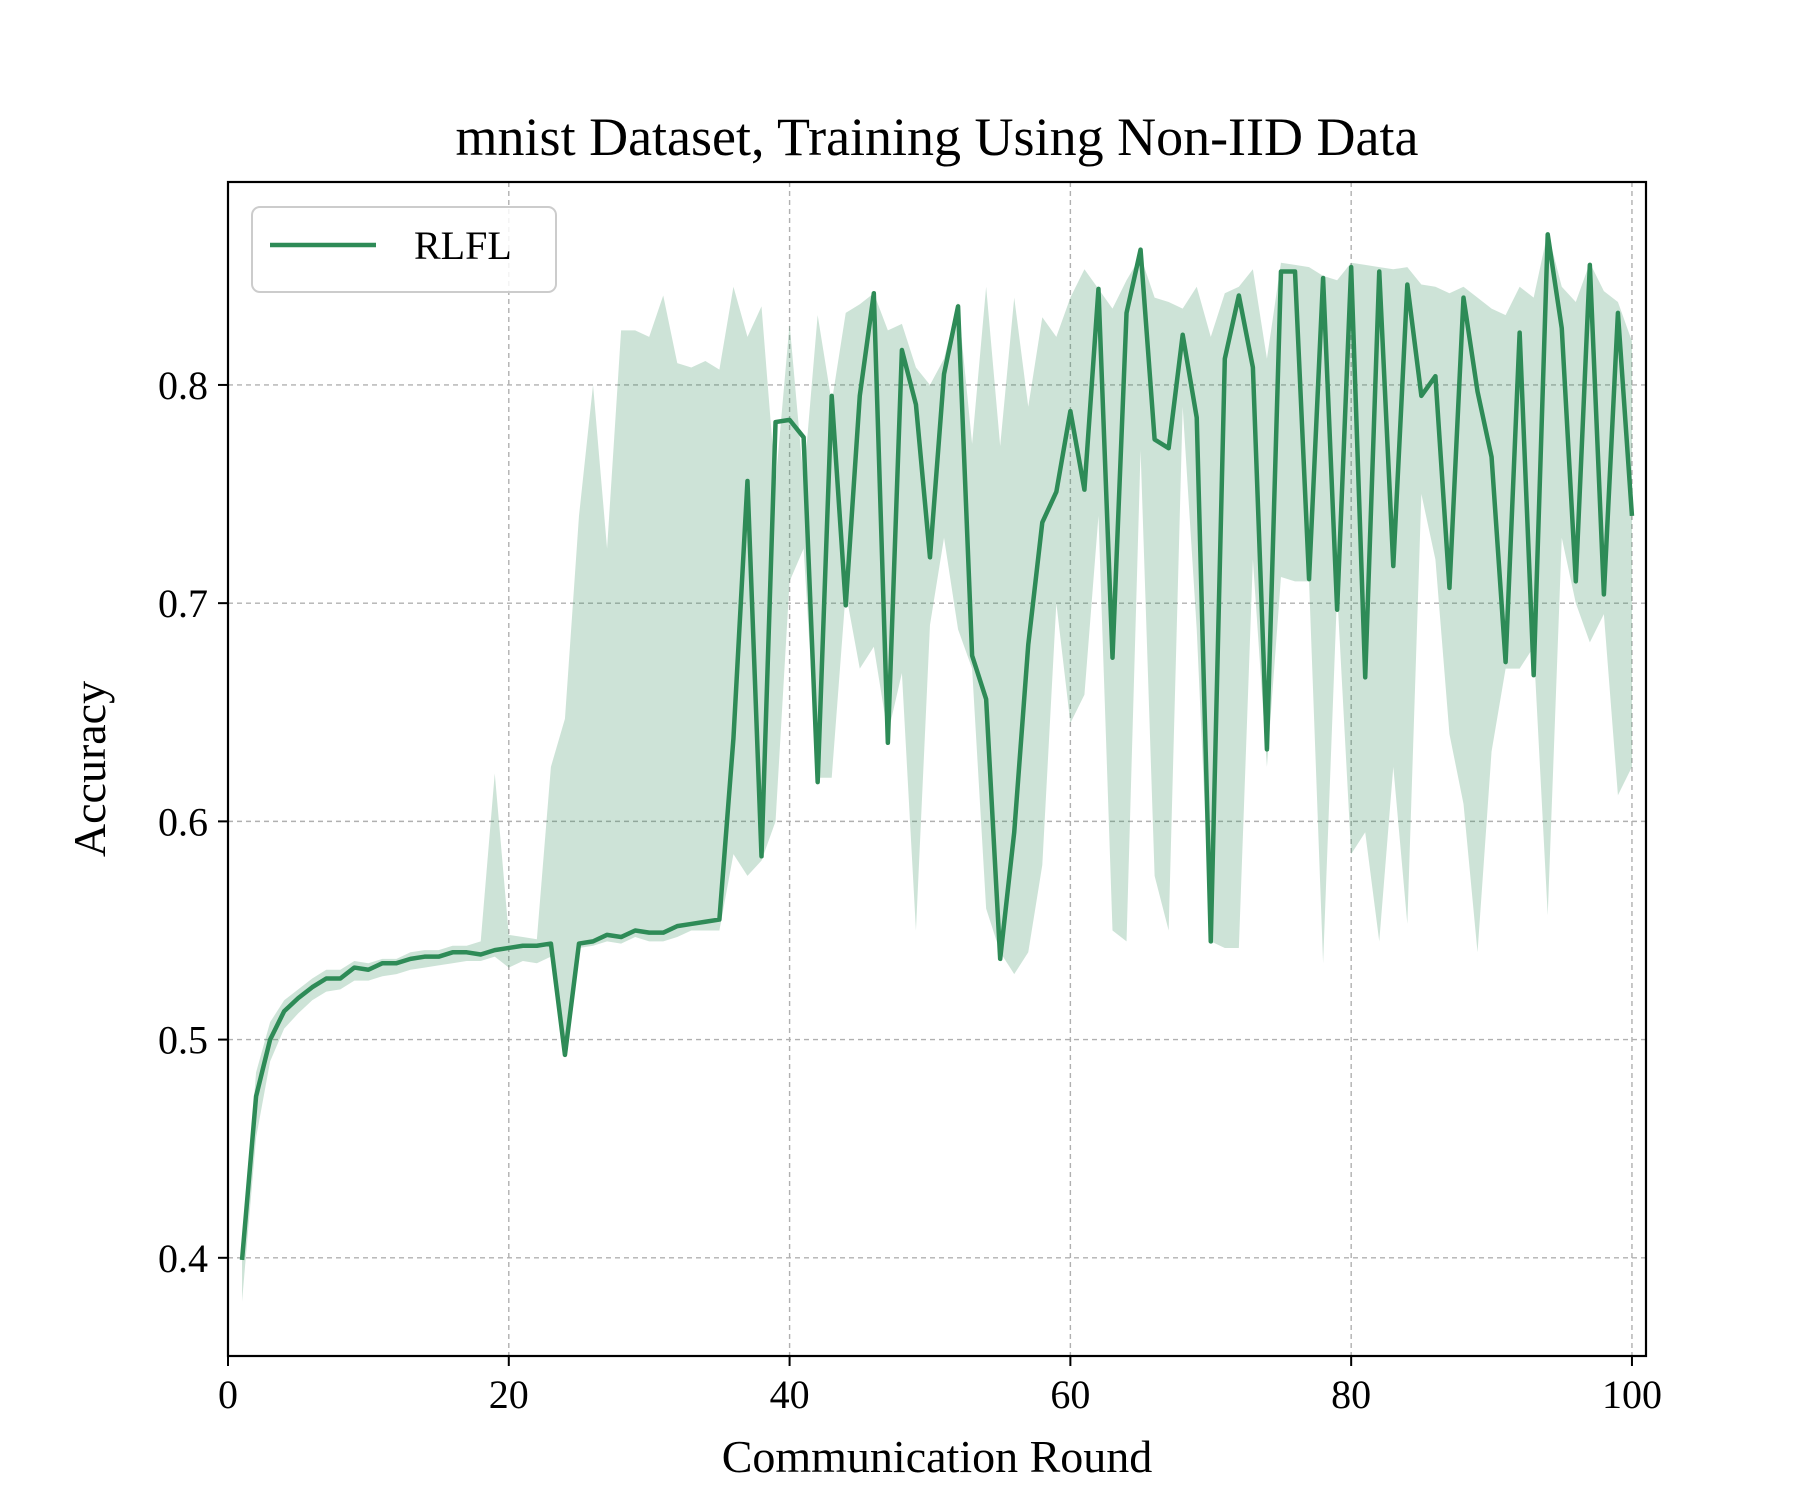 This screenshot has height=1505, width=1800. I want to click on legend: RLFL, so click(404, 249).